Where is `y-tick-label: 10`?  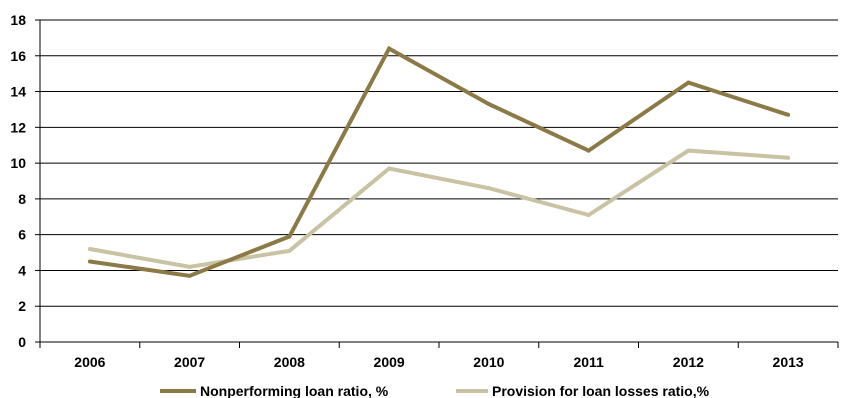
y-tick-label: 10 is located at coordinates (18, 163).